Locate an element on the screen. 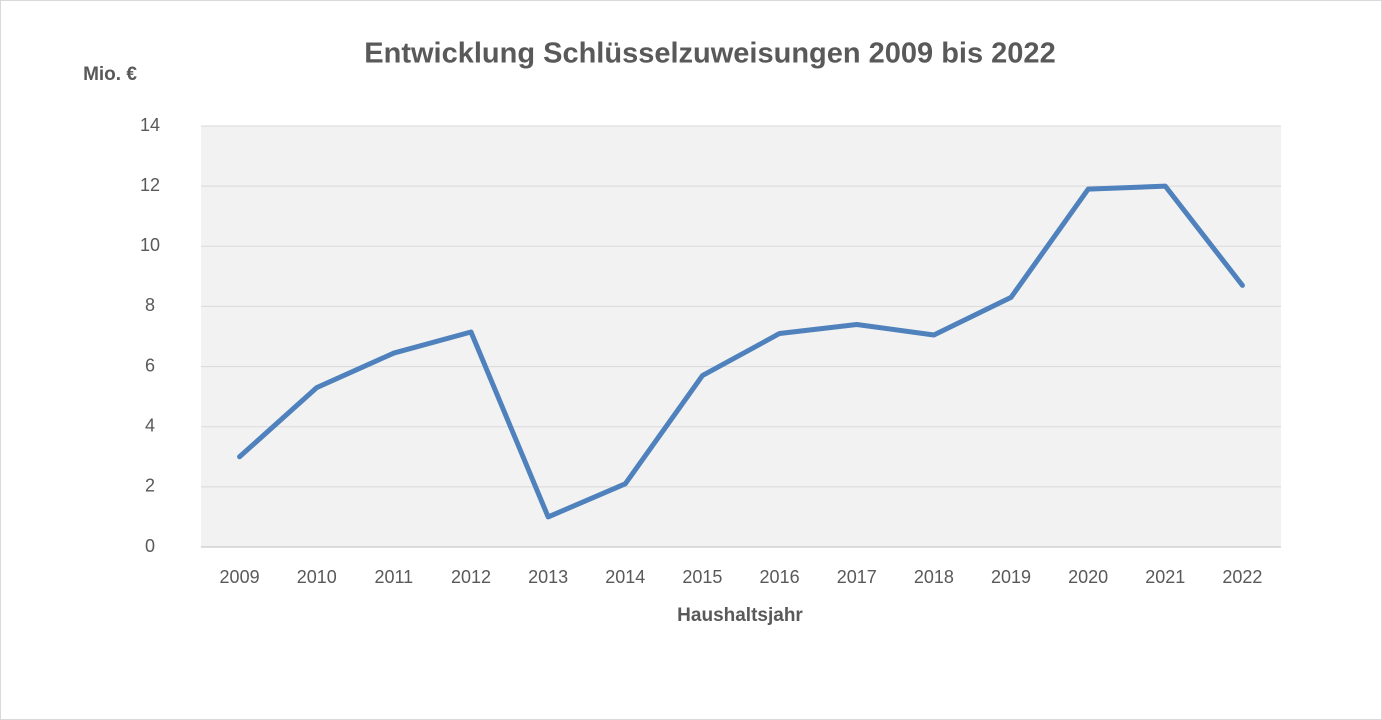  y-tick-label: 10 is located at coordinates (150, 245).